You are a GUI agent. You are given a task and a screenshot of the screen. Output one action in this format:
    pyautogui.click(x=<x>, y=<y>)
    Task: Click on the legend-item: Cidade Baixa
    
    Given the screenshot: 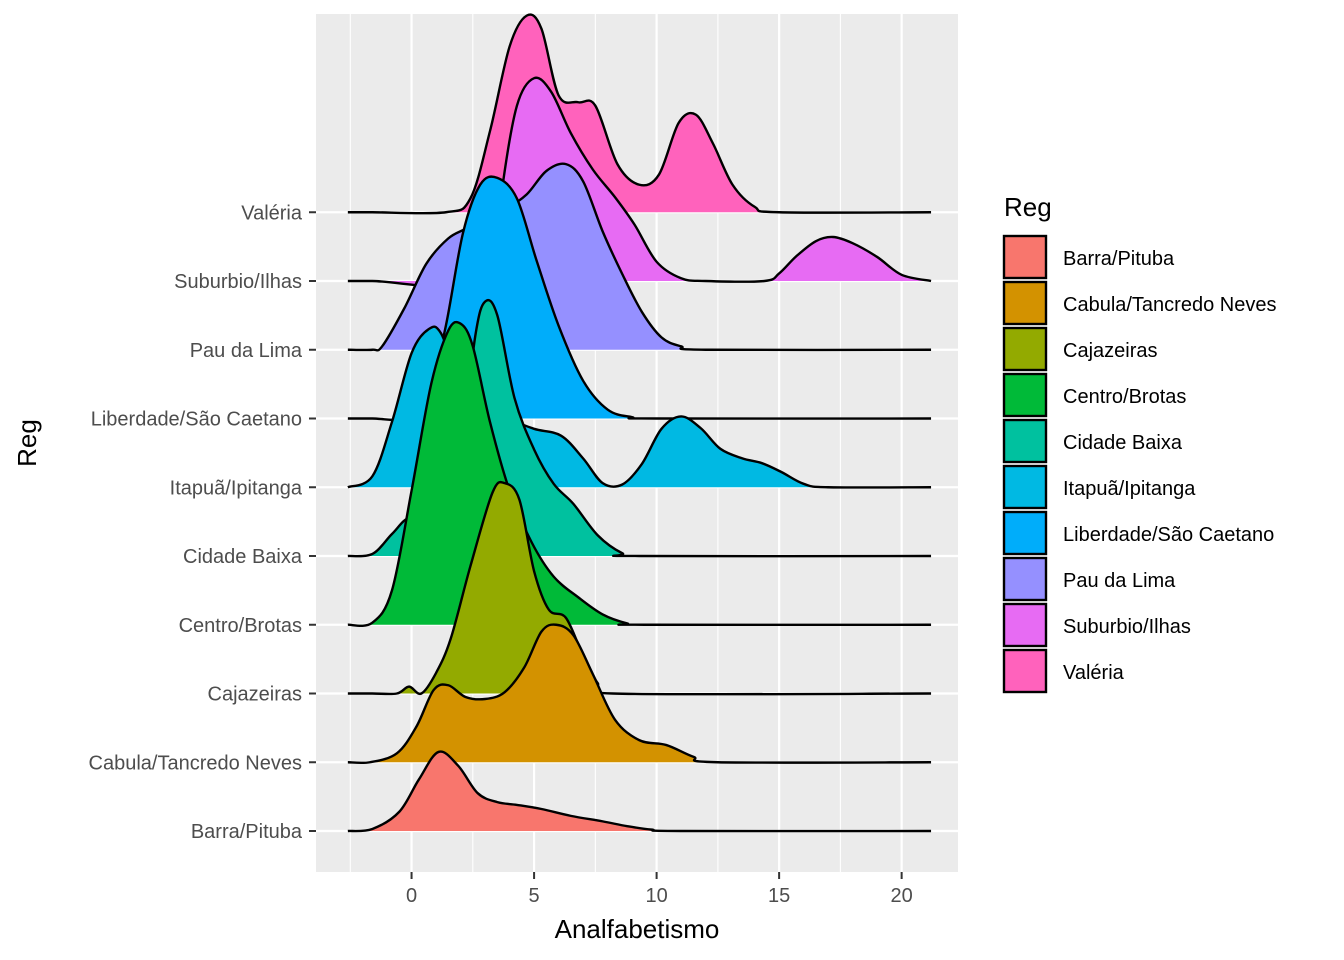 What is the action you would take?
    pyautogui.click(x=1092, y=441)
    